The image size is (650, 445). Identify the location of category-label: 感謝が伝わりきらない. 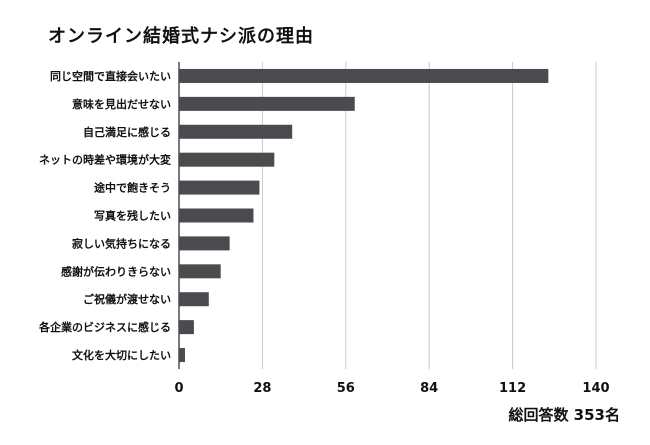
(116, 271).